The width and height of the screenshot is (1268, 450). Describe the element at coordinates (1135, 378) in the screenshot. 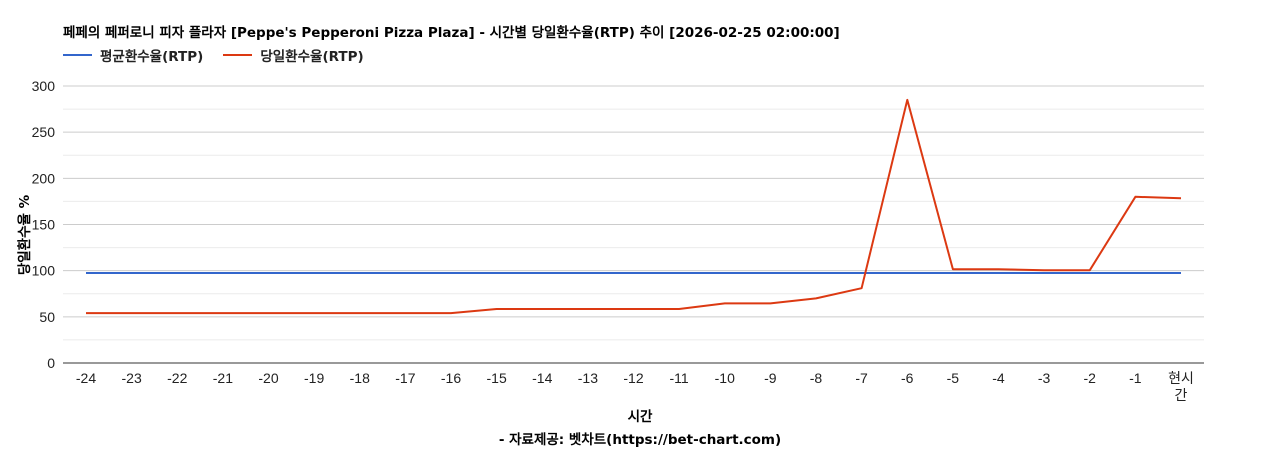

I see `x-tick-label: -1` at that location.